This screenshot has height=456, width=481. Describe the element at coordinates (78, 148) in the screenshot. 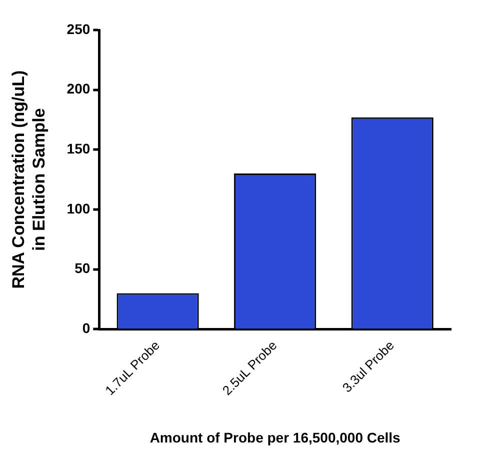

I see `y-tick-label: 150` at that location.